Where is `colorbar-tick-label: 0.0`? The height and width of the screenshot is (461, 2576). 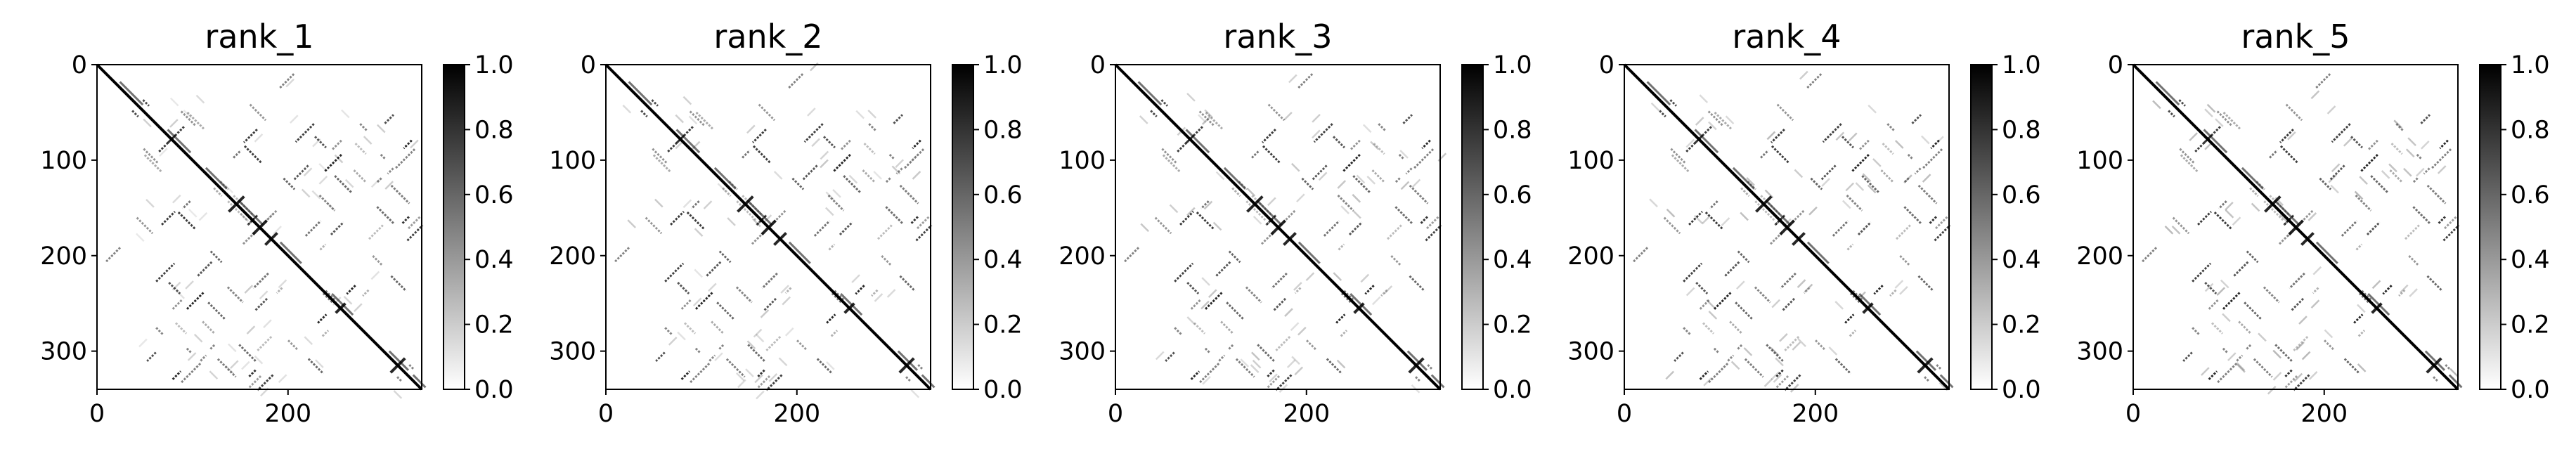
colorbar-tick-label: 0.0 is located at coordinates (494, 390).